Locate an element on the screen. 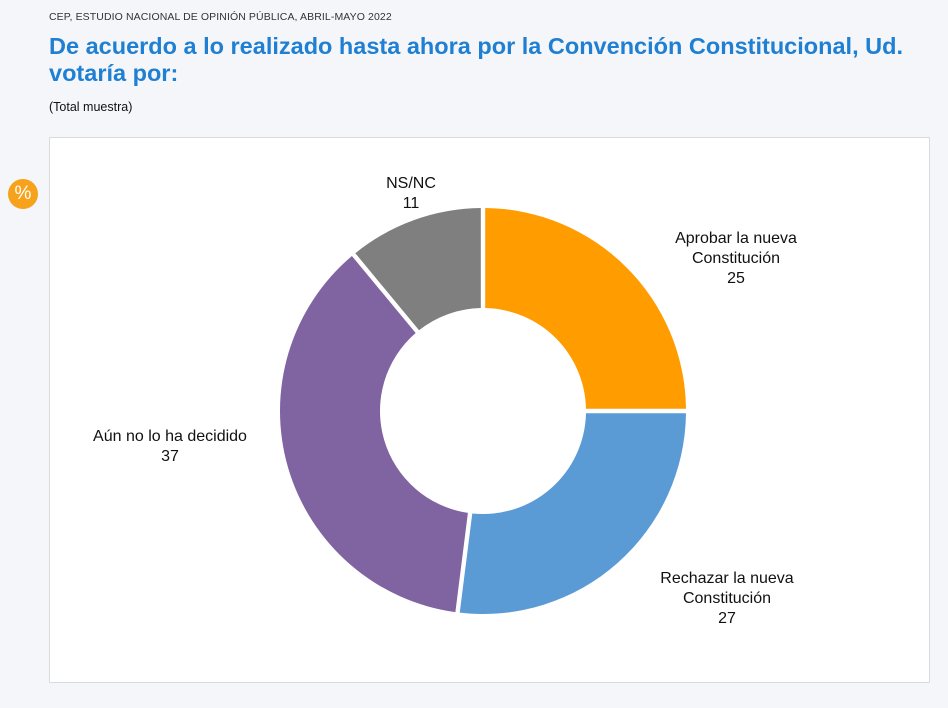 Image resolution: width=948 pixels, height=708 pixels. label-aun-no-lo-ha-decidido: Aún no lo ha decidido 37 is located at coordinates (170, 446).